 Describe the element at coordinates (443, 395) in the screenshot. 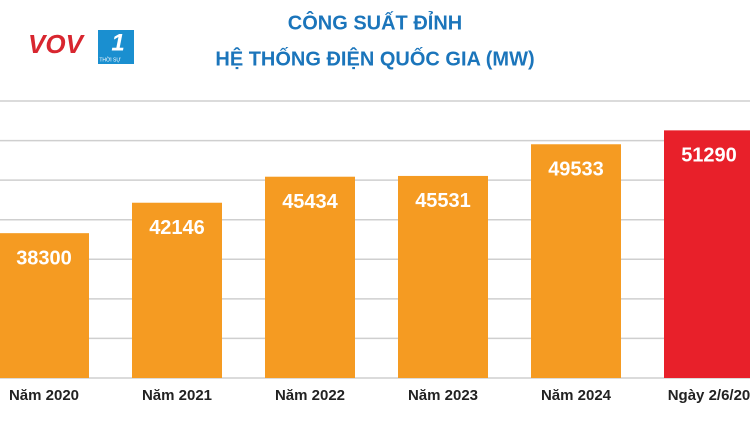

I see `x-tick-label: Năm 2023` at that location.